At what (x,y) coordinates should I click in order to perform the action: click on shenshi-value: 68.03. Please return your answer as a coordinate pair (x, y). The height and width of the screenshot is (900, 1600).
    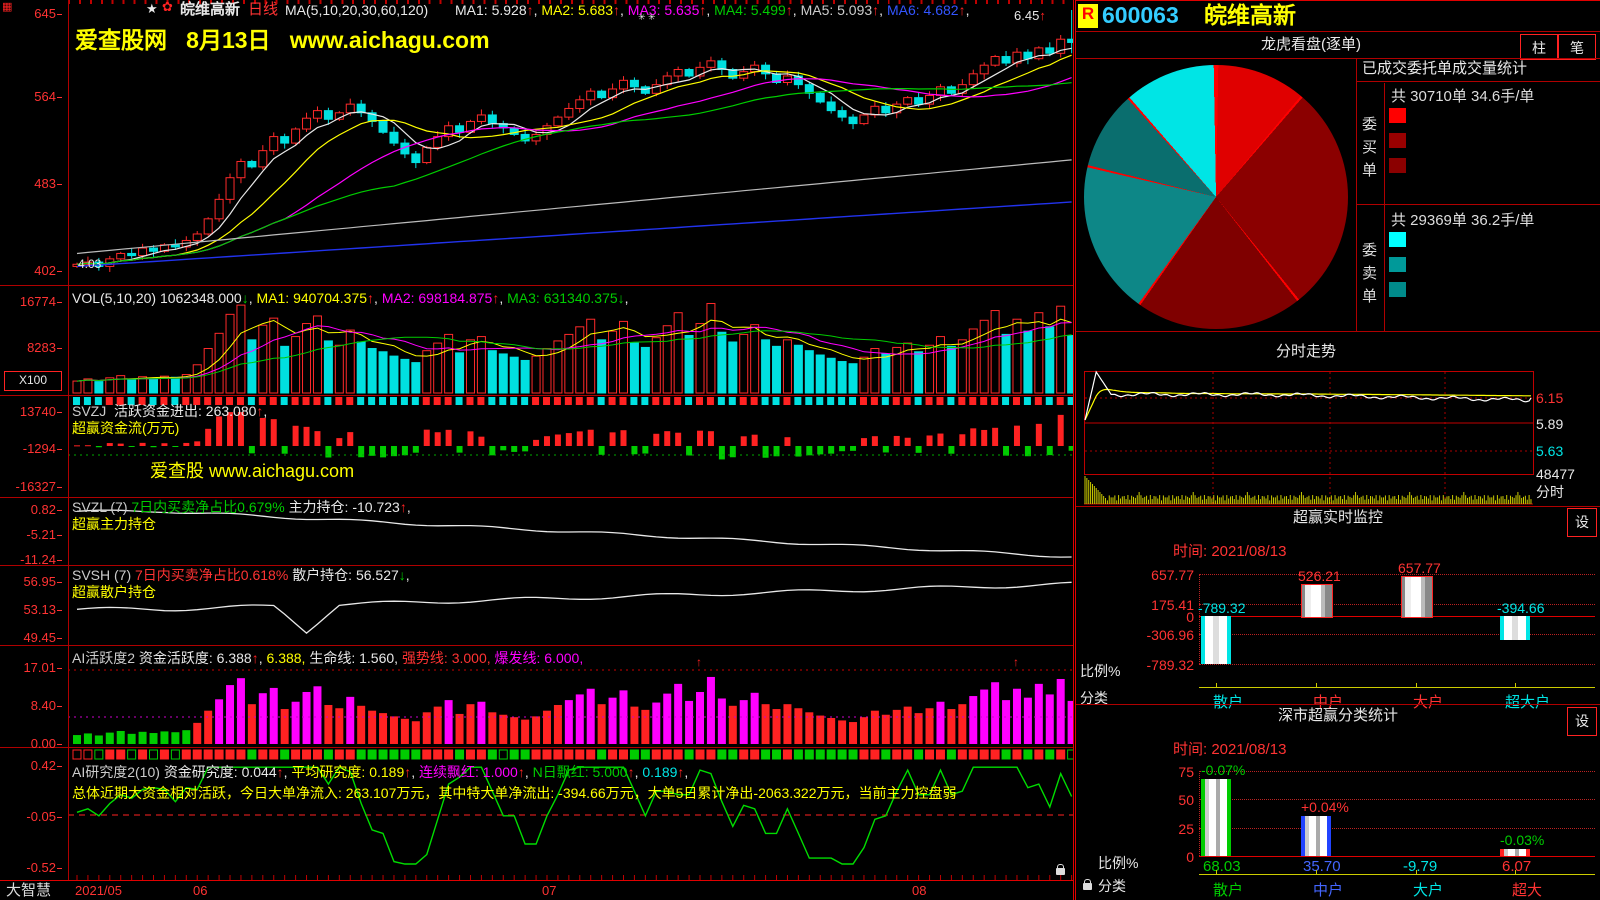
    Looking at the image, I should click on (1222, 866).